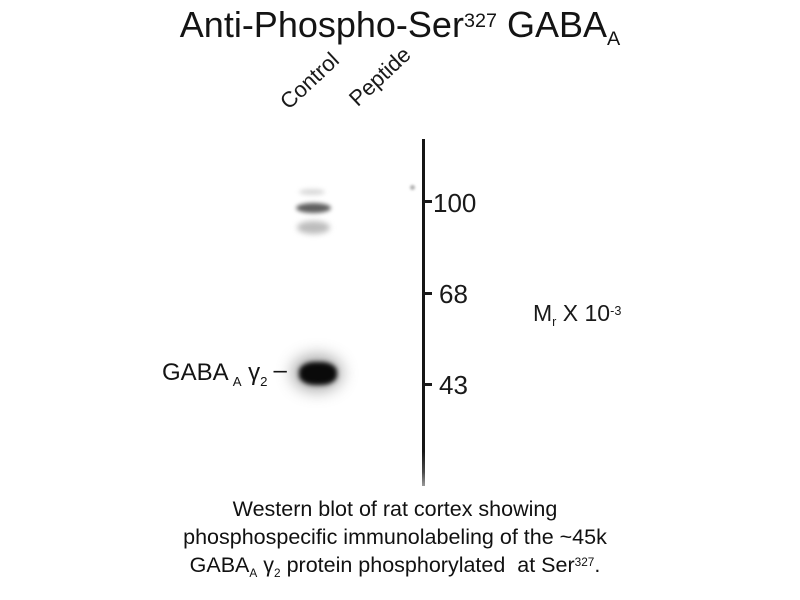 This screenshot has height=600, width=800. Describe the element at coordinates (584, 562) in the screenshot. I see `caption-superscript-327: 327` at that location.